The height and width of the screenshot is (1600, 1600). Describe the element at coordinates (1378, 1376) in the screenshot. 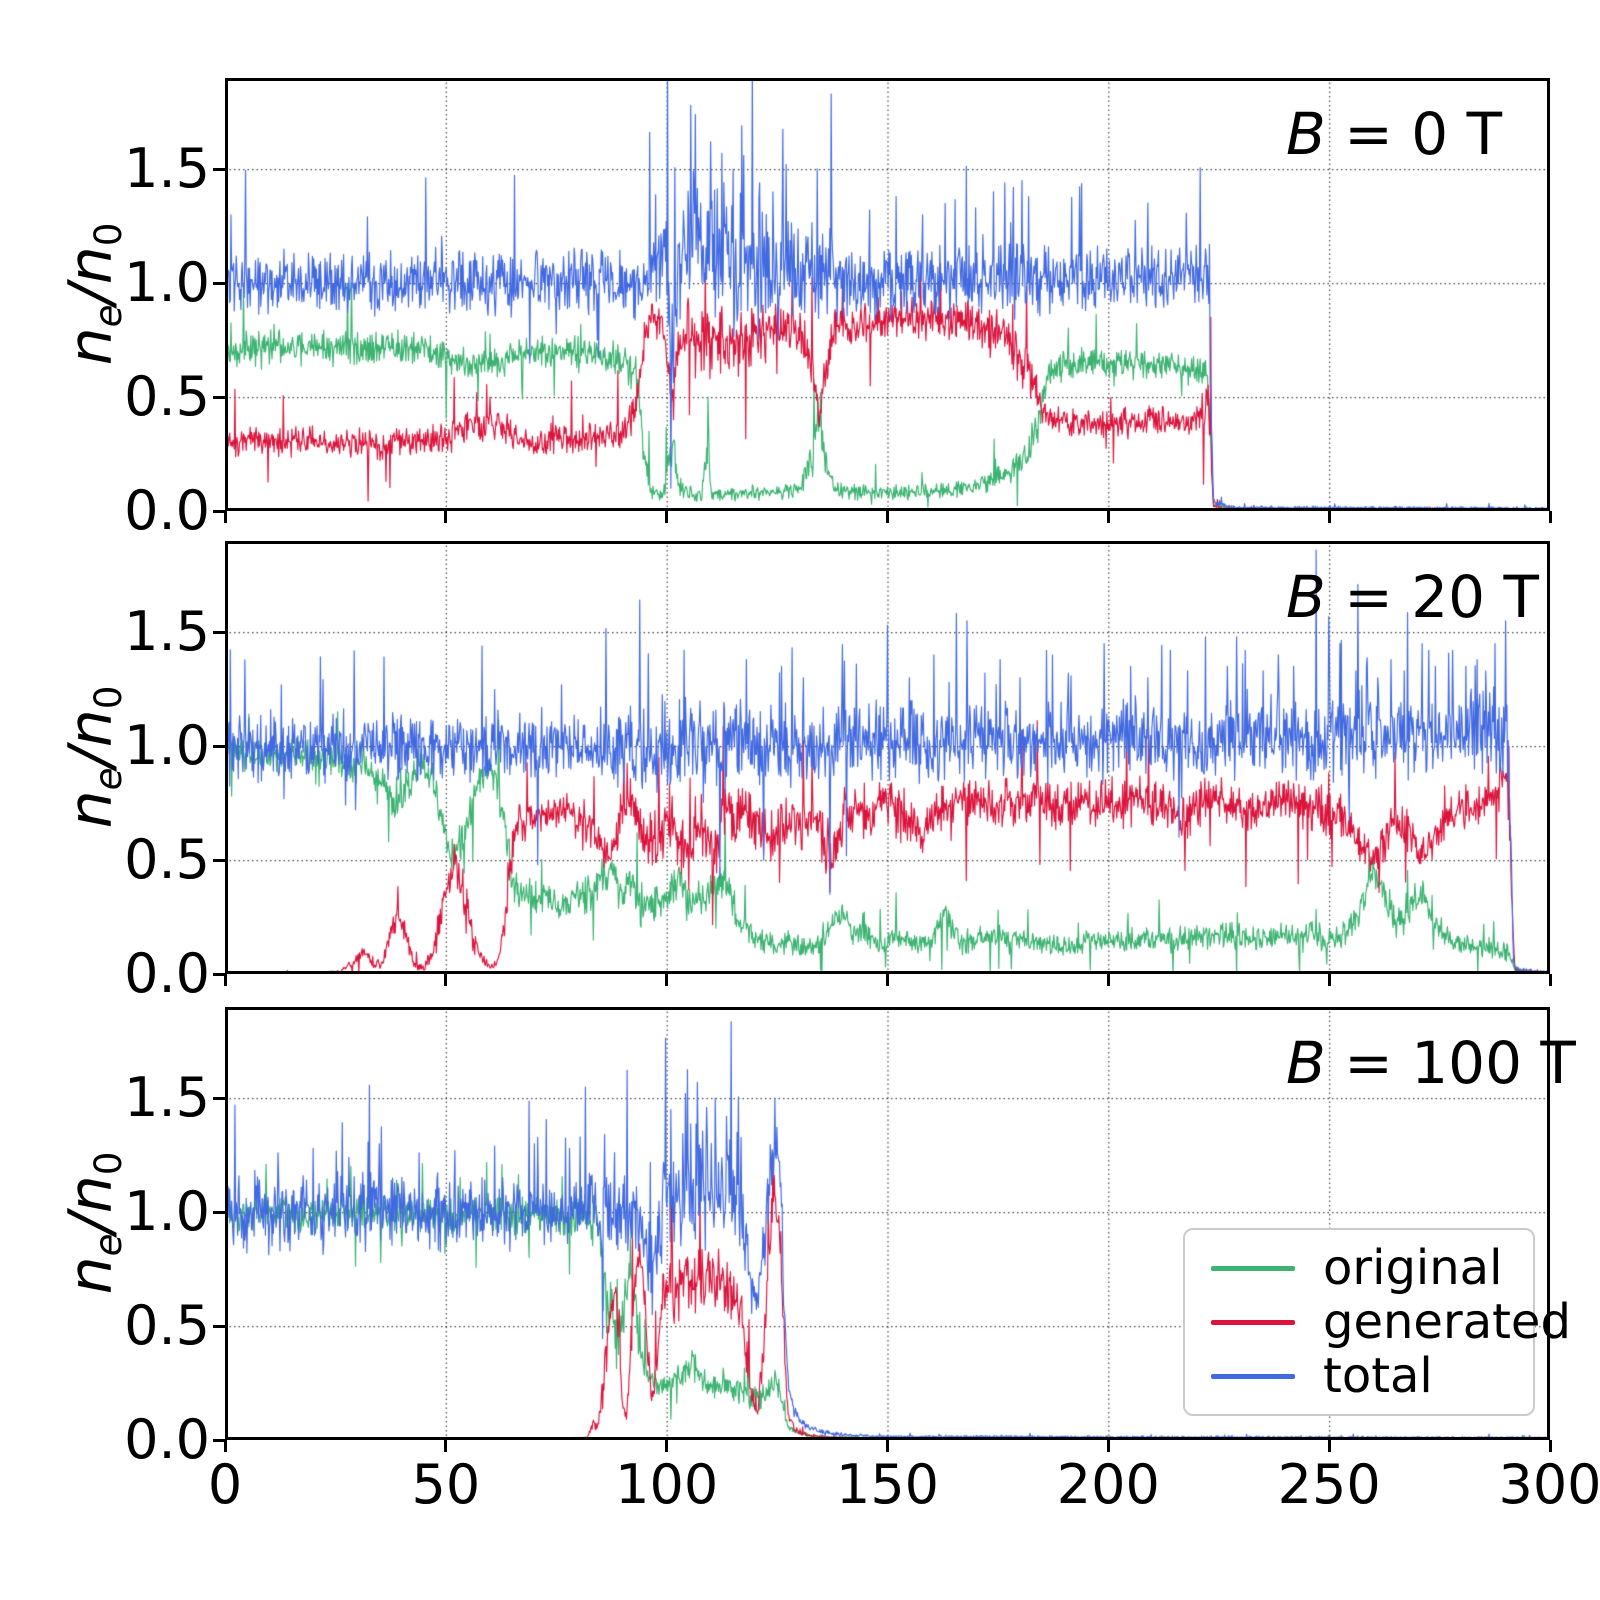

I see `legend-label-total: total` at that location.